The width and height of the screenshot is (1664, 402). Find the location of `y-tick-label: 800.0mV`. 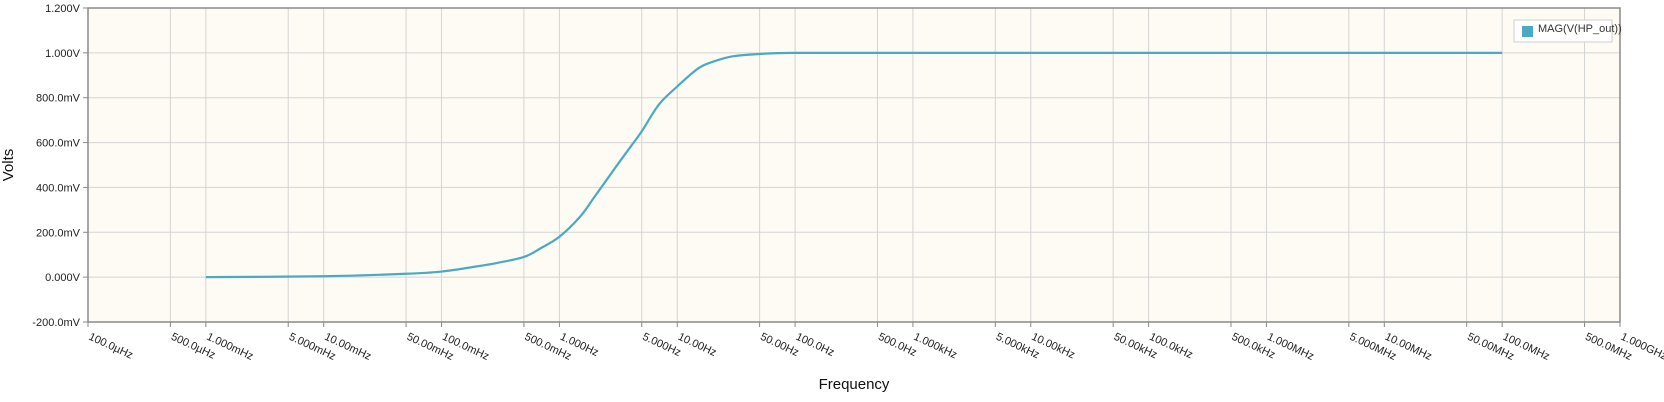

y-tick-label: 800.0mV is located at coordinates (58, 99).